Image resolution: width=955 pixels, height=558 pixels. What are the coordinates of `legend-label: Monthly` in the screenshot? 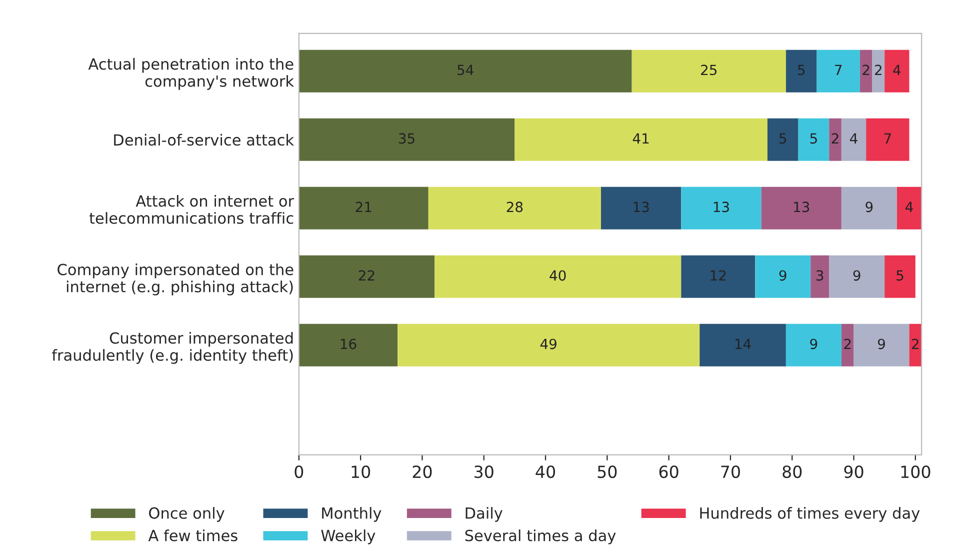 It's located at (352, 514).